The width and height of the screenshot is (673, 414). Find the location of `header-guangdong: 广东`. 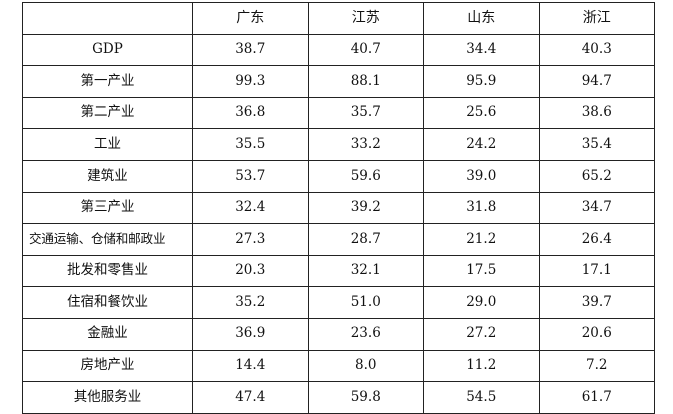

header-guangdong: 广东 is located at coordinates (250, 18).